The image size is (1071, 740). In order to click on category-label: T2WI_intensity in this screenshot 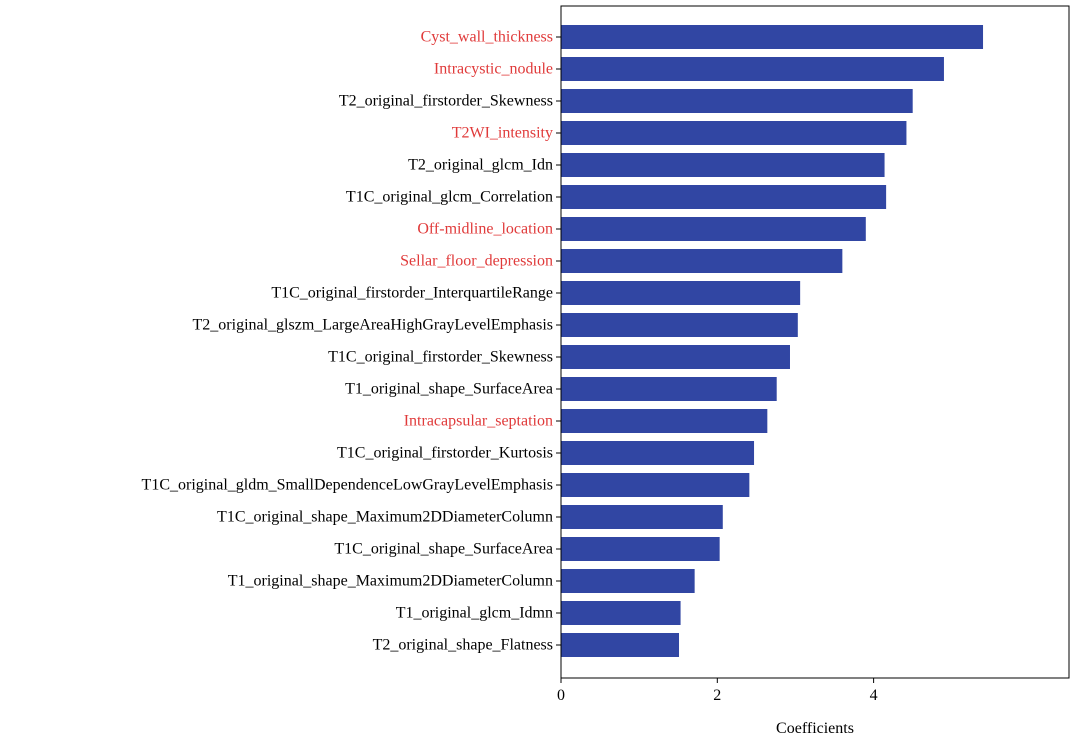, I will do `click(502, 133)`.